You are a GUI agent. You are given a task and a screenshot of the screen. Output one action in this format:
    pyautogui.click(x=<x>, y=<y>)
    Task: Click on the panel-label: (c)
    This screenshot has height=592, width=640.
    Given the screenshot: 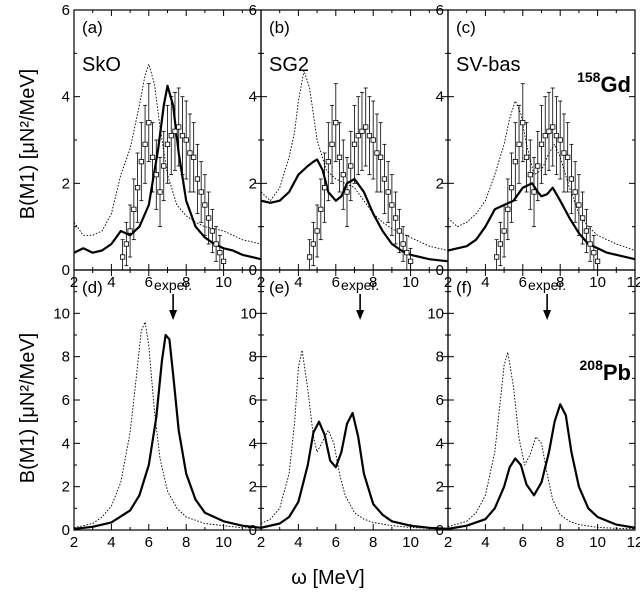 What is the action you would take?
    pyautogui.click(x=466, y=27)
    